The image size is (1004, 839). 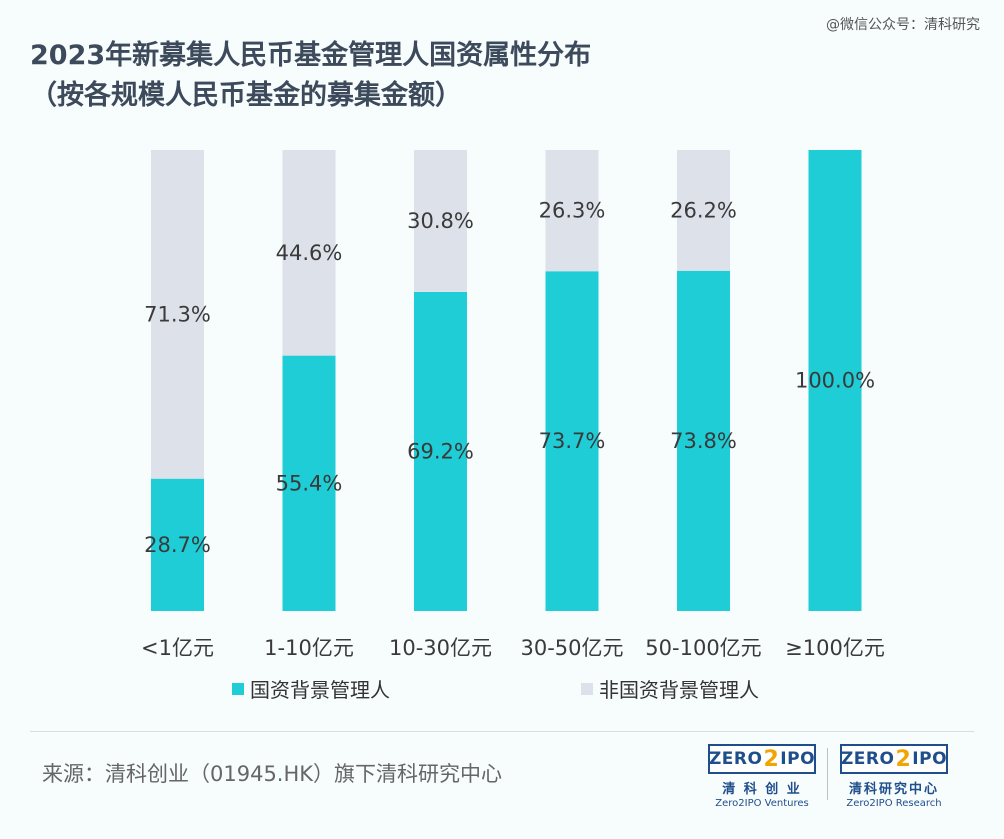 What do you see at coordinates (177, 648) in the screenshot?
I see `x-tick-label-0: <1亿元` at bounding box center [177, 648].